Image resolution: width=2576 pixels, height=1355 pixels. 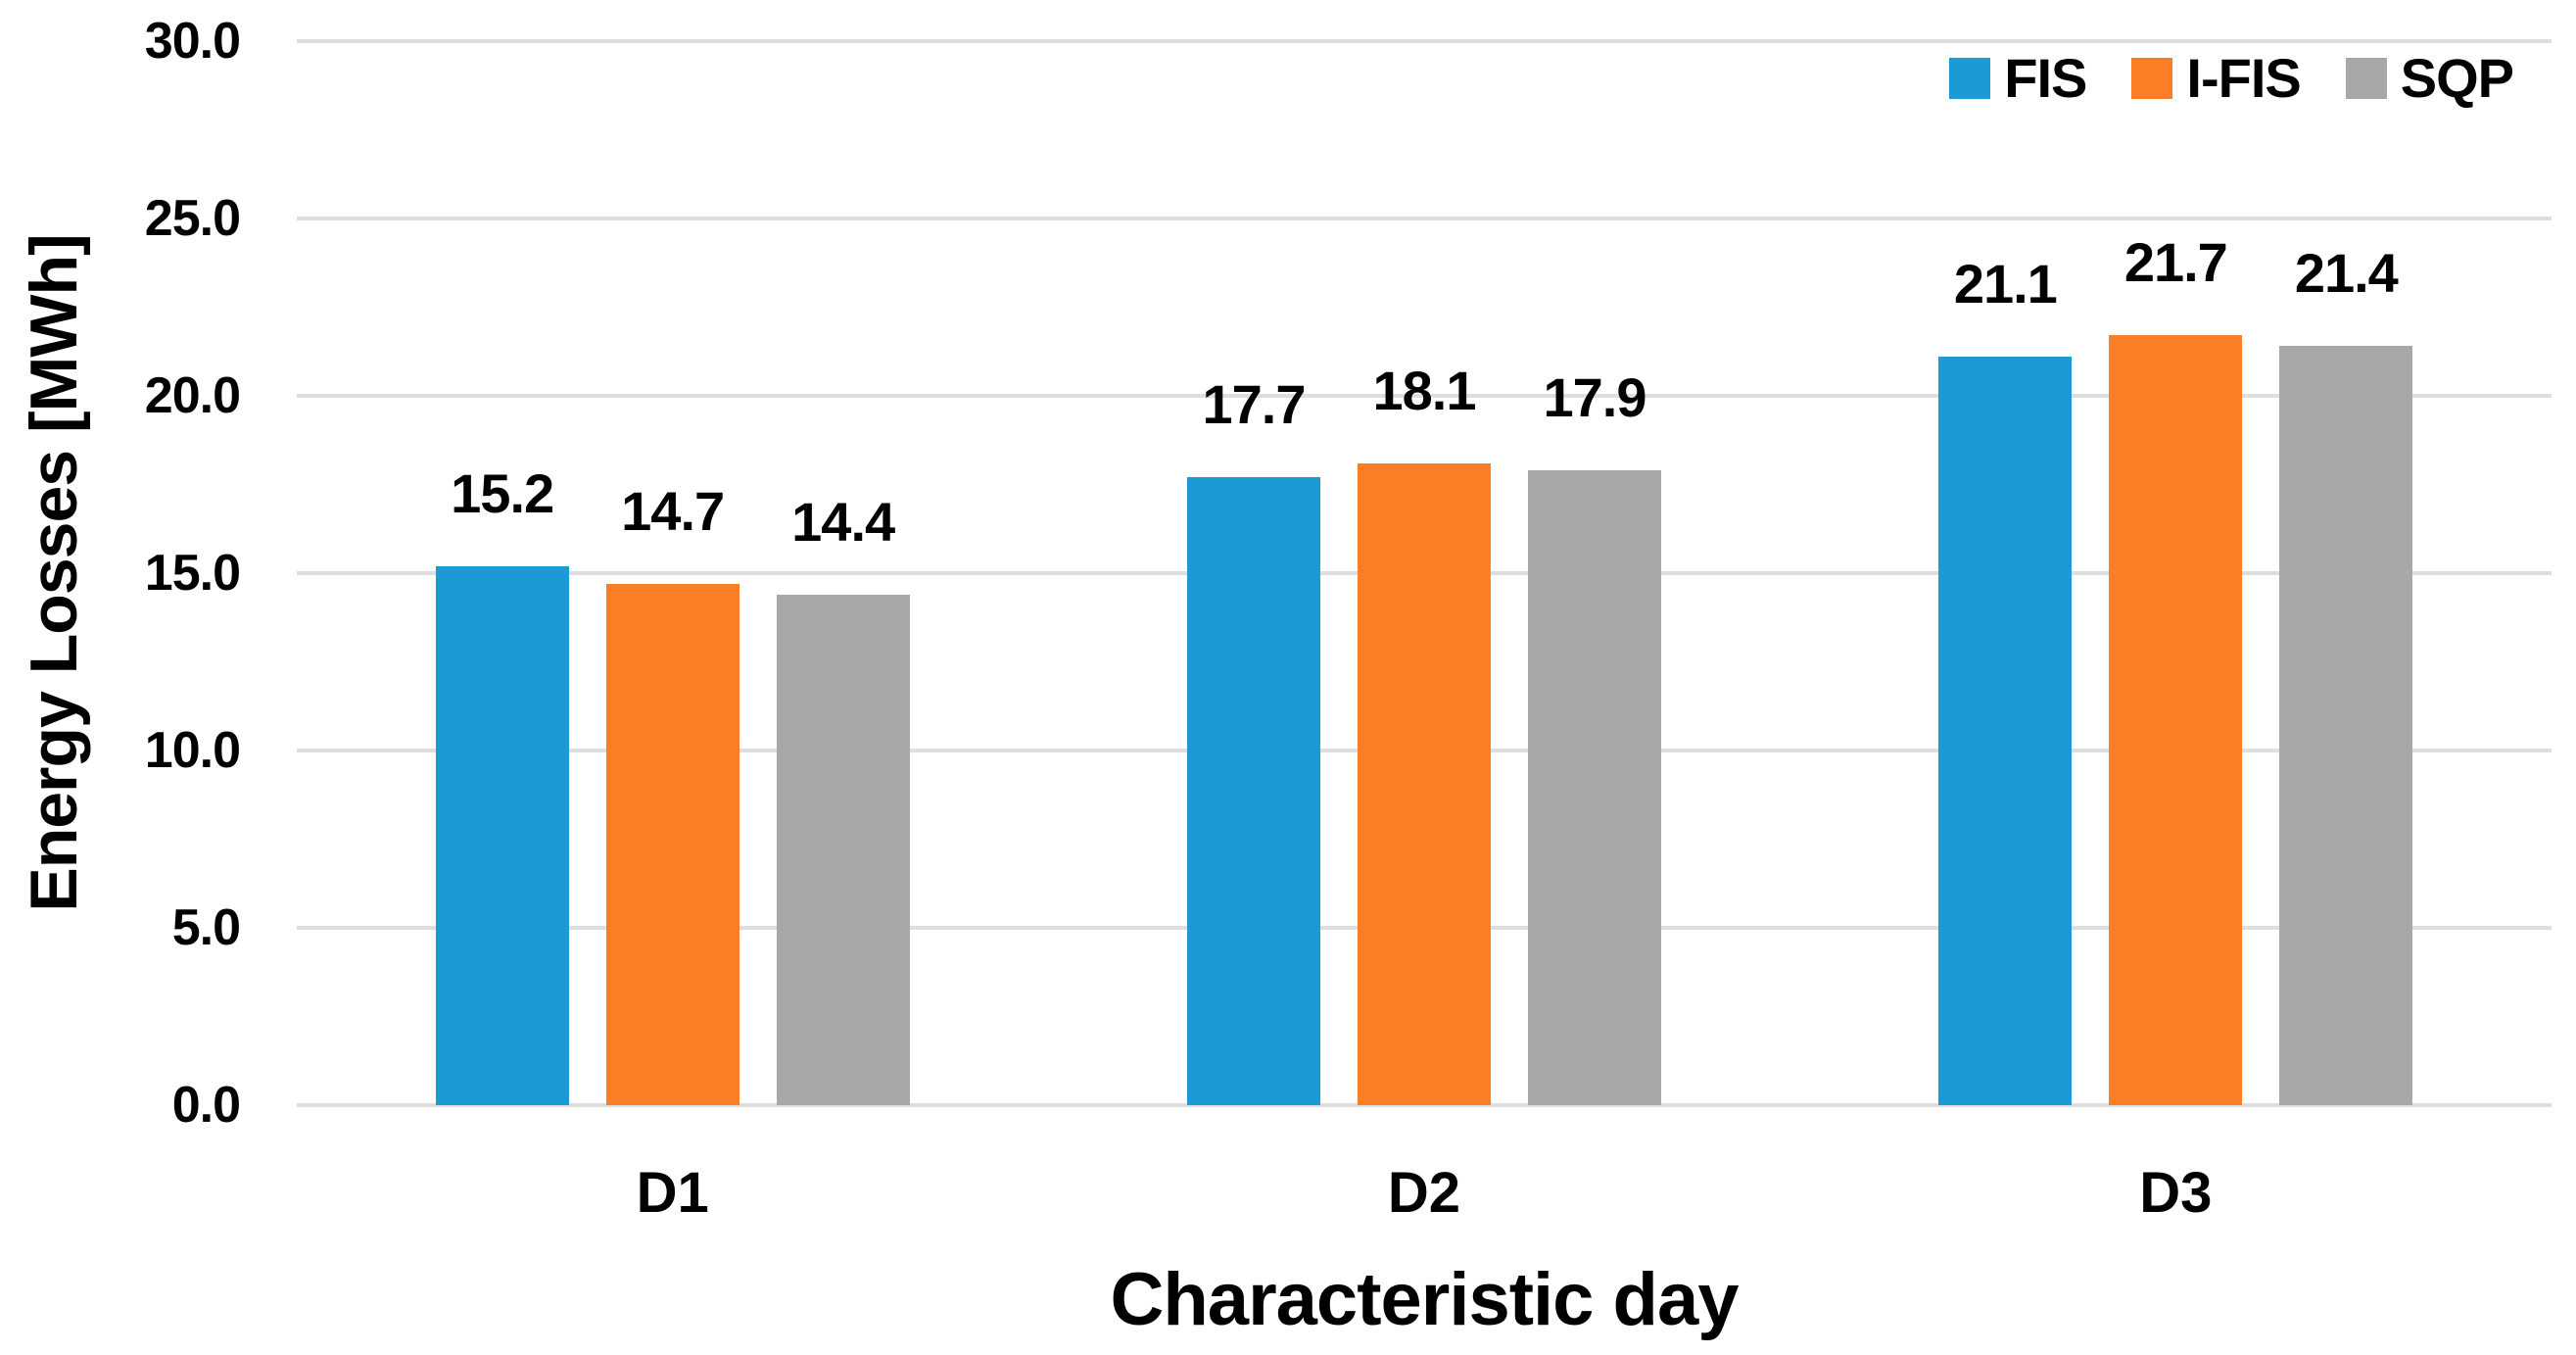 What do you see at coordinates (1425, 390) in the screenshot?
I see `bar-value-label: 18.1` at bounding box center [1425, 390].